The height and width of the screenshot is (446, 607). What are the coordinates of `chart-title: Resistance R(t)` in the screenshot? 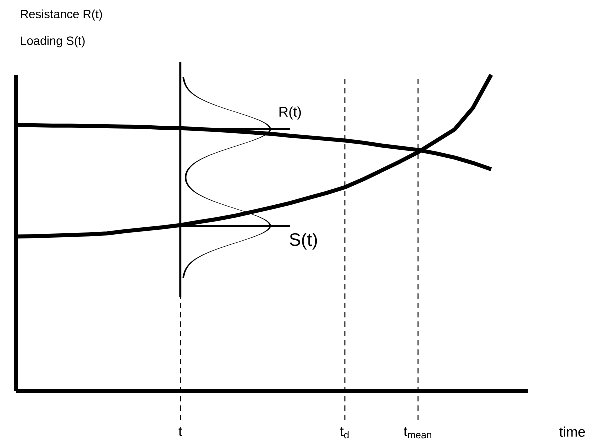 It's located at (61, 15).